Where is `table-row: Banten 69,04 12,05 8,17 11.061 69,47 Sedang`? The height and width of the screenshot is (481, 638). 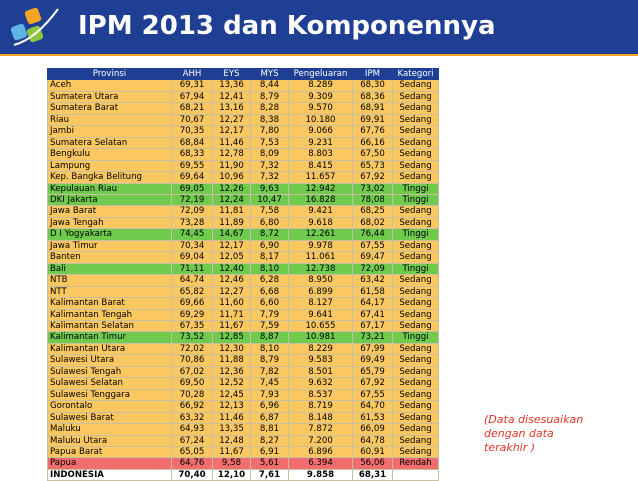
table-row: Banten 69,04 12,05 8,17 11.061 69,47 Sedang is located at coordinates (243, 257).